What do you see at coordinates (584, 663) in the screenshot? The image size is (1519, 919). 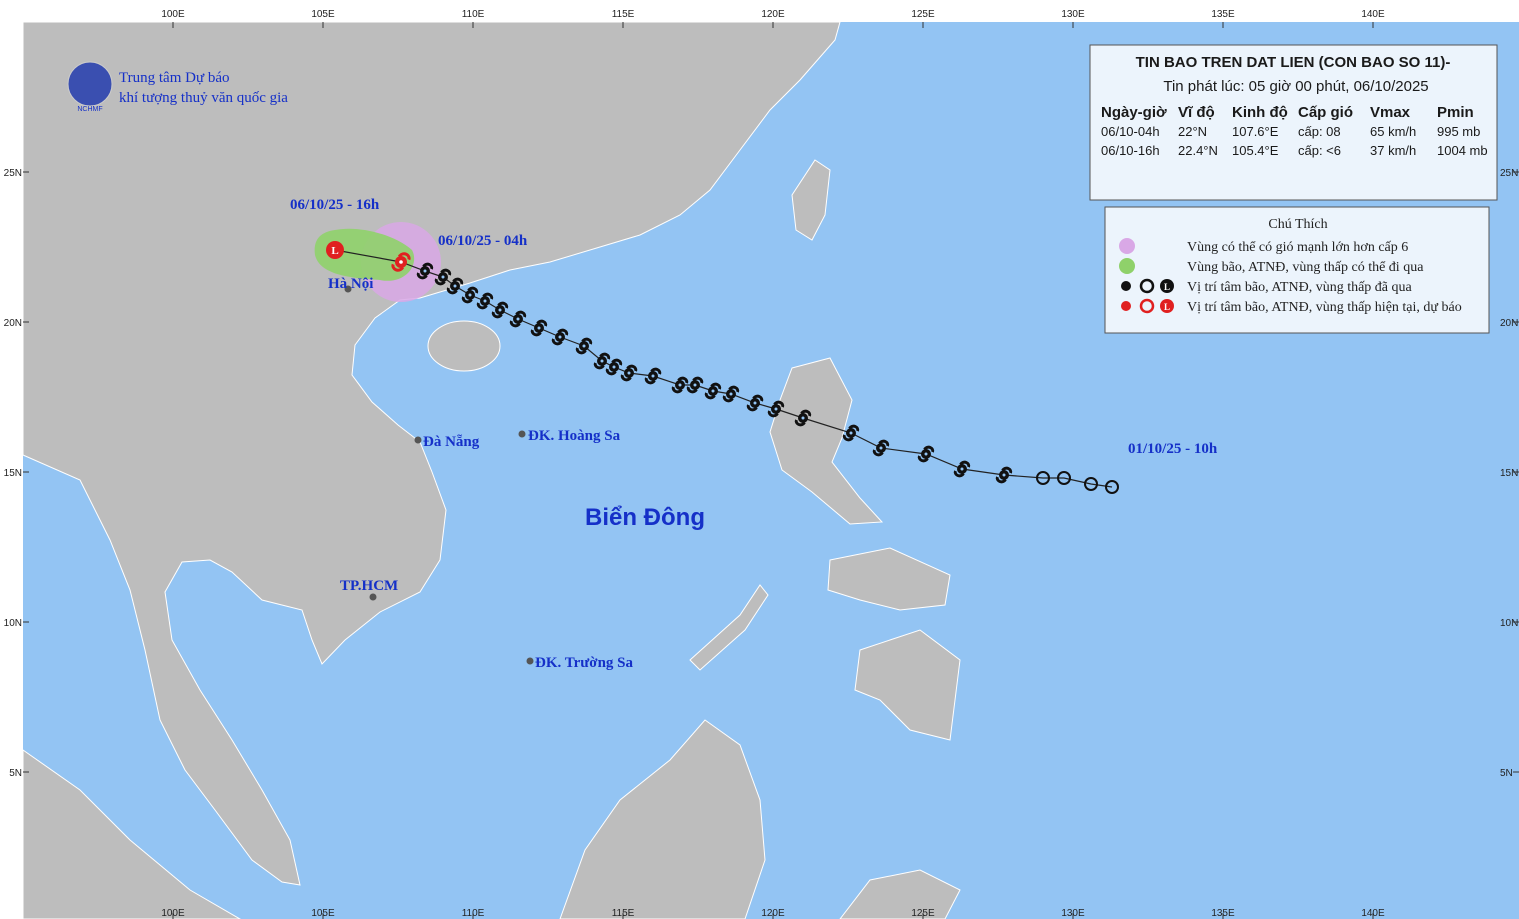 I see `place-label: ĐK. Trường Sa` at bounding box center [584, 663].